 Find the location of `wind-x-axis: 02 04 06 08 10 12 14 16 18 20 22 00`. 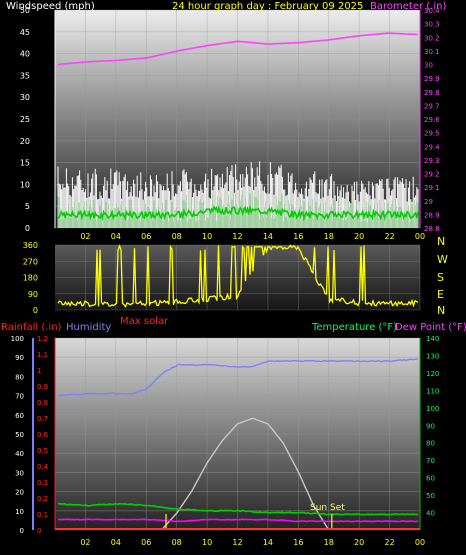

wind-x-axis: 02 04 06 08 10 12 14 16 18 20 22 00 is located at coordinates (252, 236).